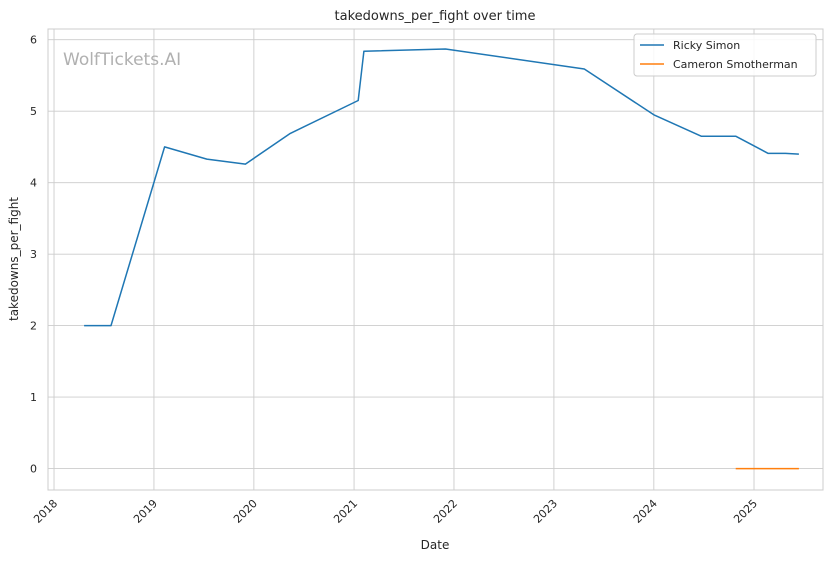  Describe the element at coordinates (33, 111) in the screenshot. I see `y-tick-label: 5` at that location.